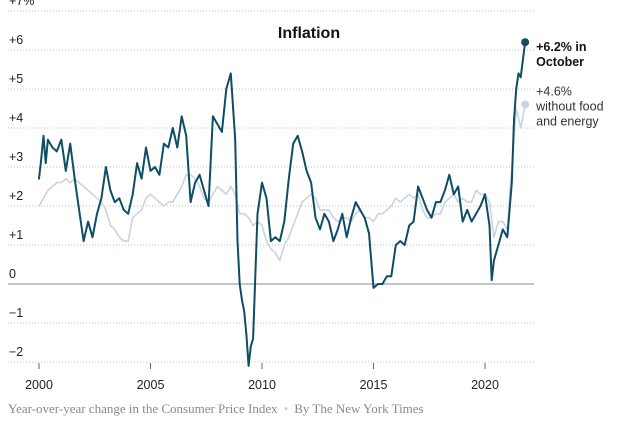  I want to click on y-tick-label: +4, so click(16, 118).